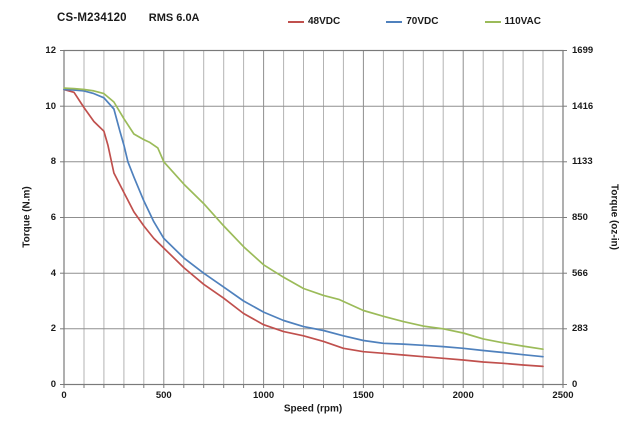 The width and height of the screenshot is (635, 432). What do you see at coordinates (394, 21) in the screenshot?
I see `legend-swatch-70vdc` at bounding box center [394, 21].